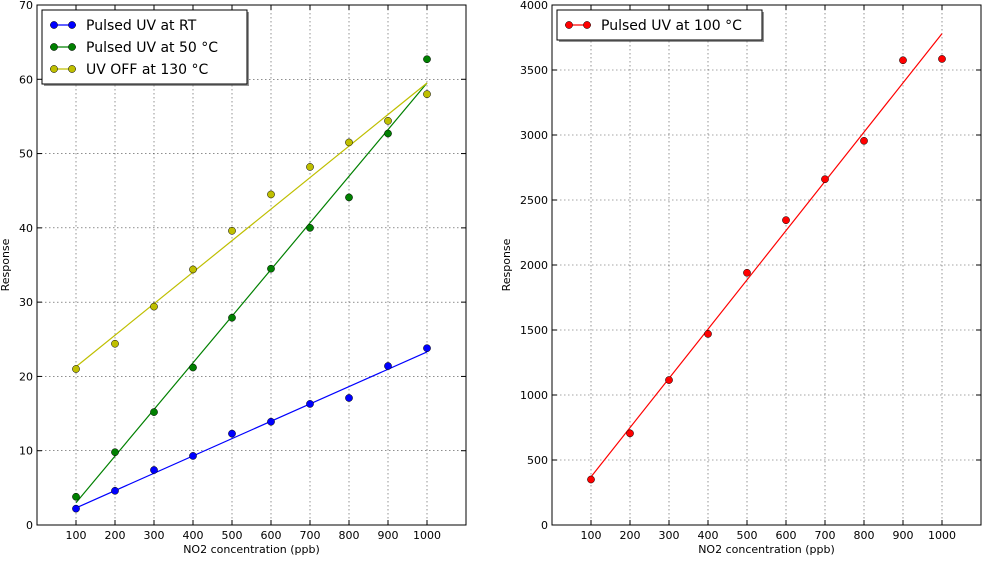  Describe the element at coordinates (534, 200) in the screenshot. I see `y-tick-label: 2500` at that location.